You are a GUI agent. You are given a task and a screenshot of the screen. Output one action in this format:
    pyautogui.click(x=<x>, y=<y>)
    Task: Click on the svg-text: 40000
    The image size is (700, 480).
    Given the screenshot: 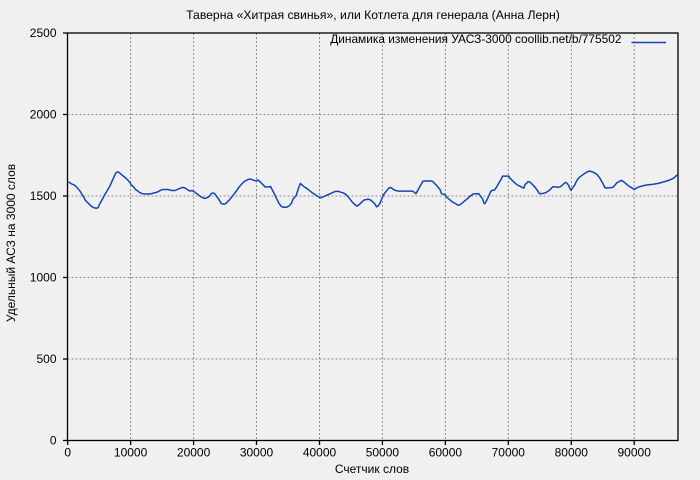 What is the action you would take?
    pyautogui.click(x=320, y=453)
    